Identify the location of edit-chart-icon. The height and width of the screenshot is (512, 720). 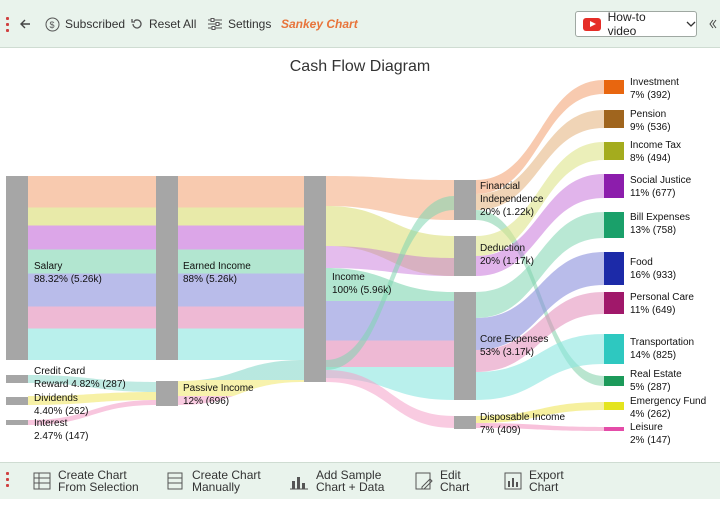
(424, 481).